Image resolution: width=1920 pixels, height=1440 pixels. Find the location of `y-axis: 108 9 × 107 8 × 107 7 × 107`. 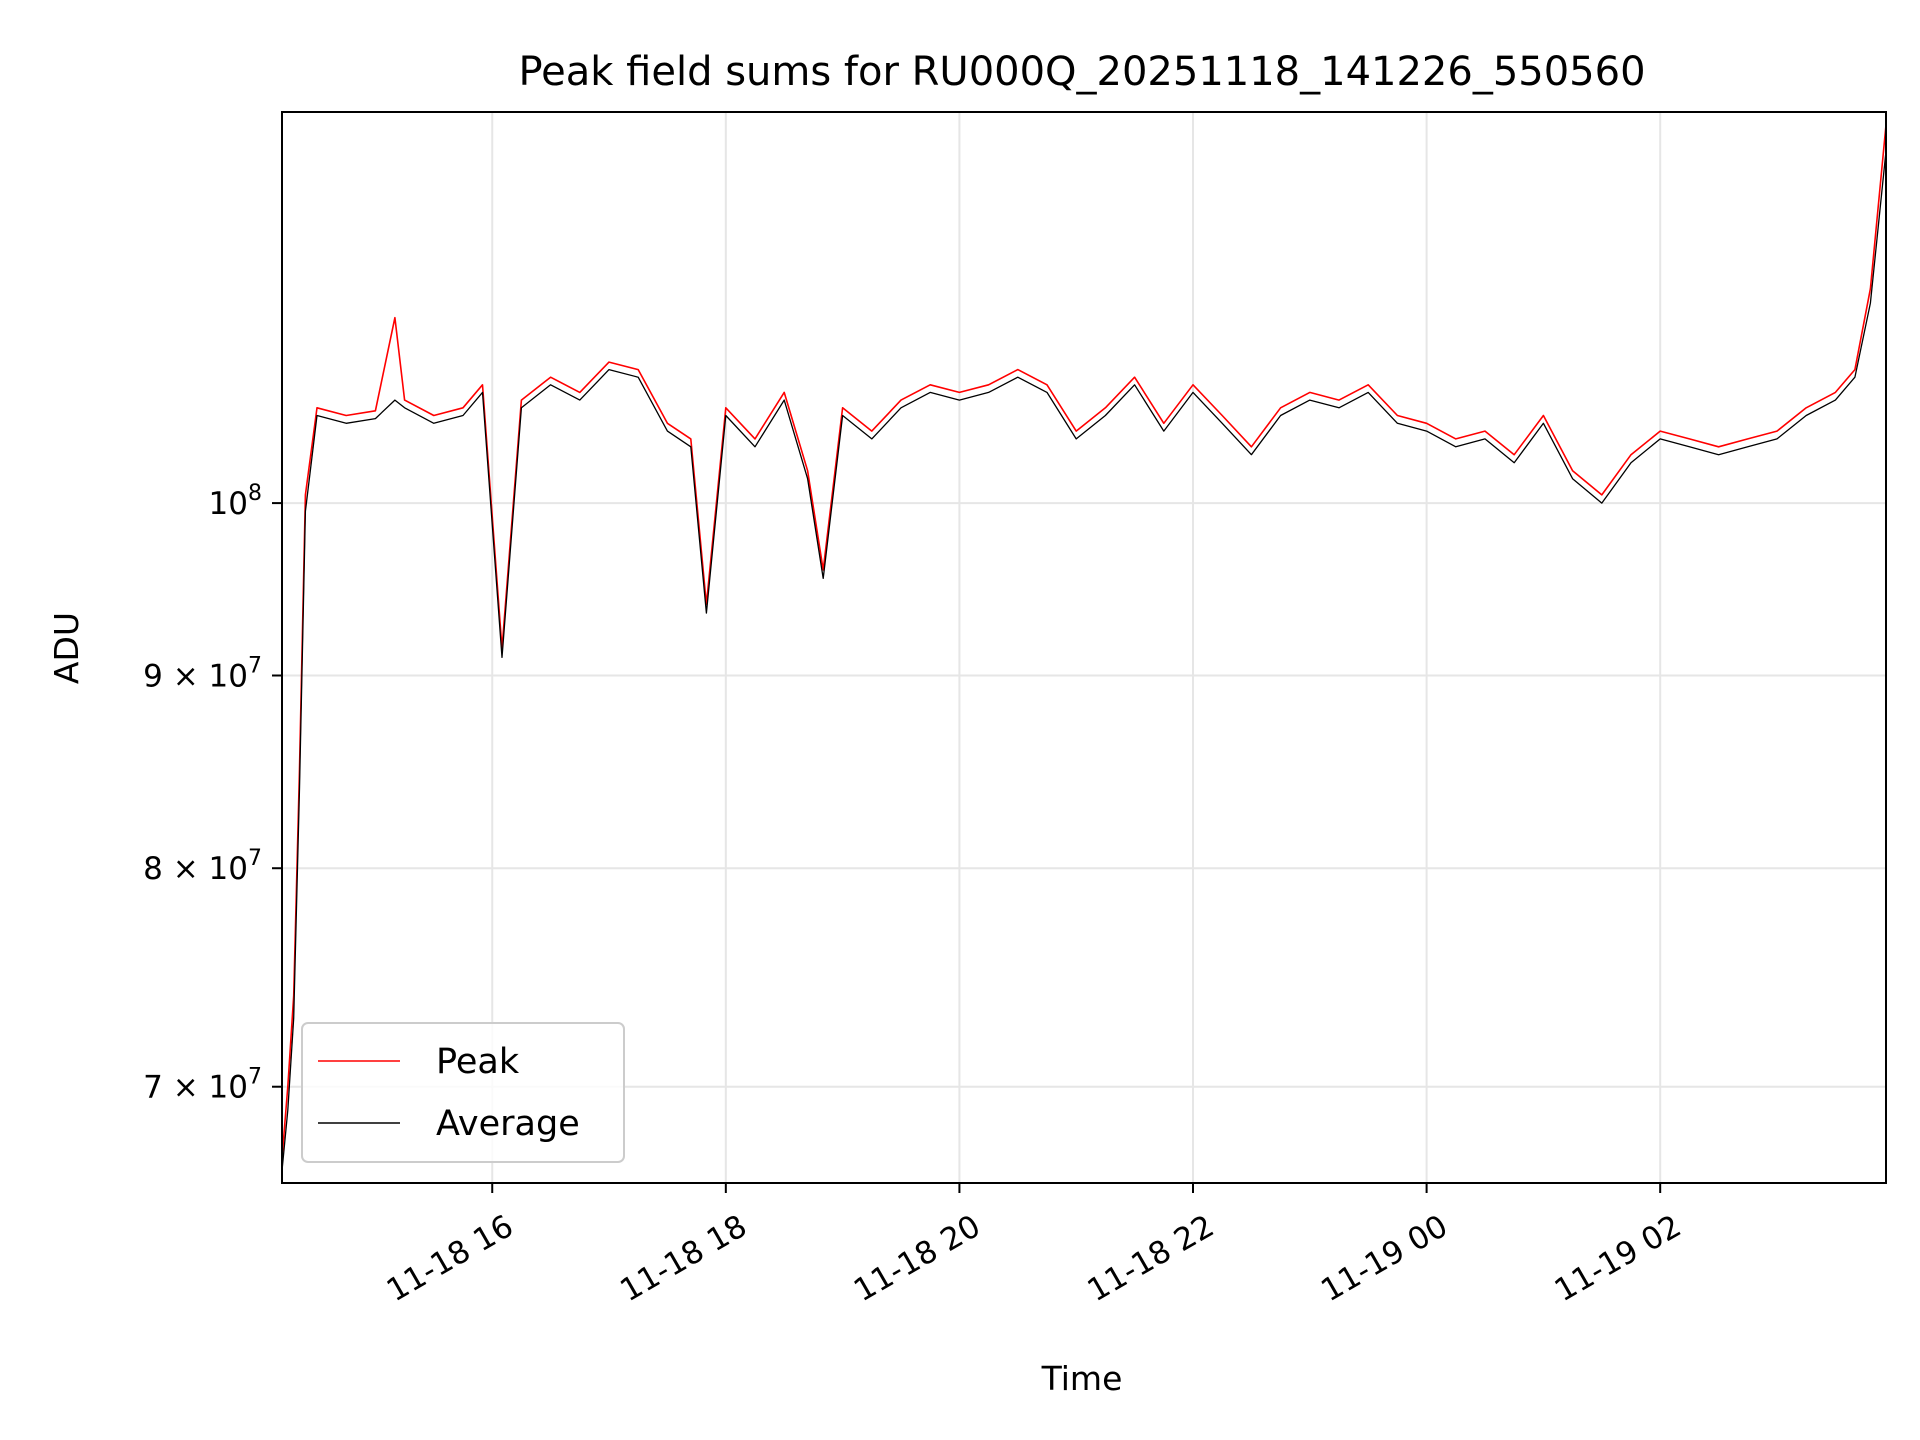

y-axis: 108 9 × 107 8 × 107 7 × 107 is located at coordinates (212, 793).